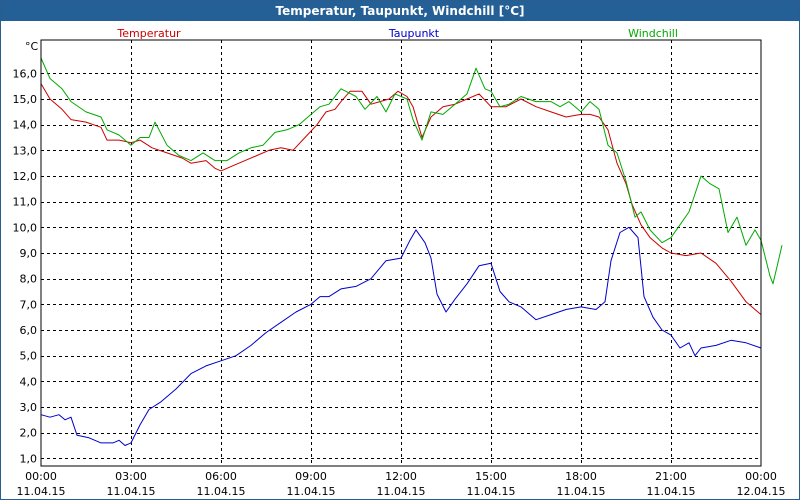  I want to click on x-tick-time-label: 12:00, so click(401, 476).